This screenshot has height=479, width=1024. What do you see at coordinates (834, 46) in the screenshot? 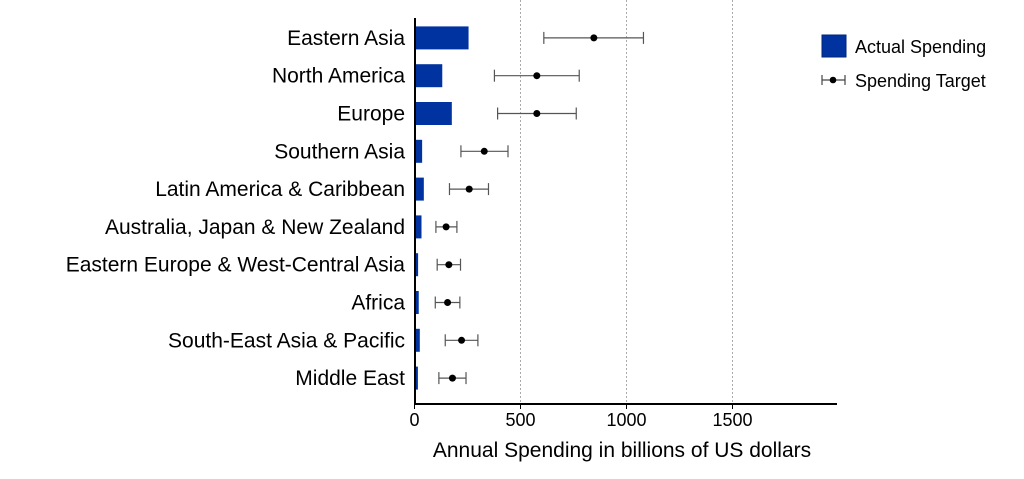
I see `legend-swatch-actual` at bounding box center [834, 46].